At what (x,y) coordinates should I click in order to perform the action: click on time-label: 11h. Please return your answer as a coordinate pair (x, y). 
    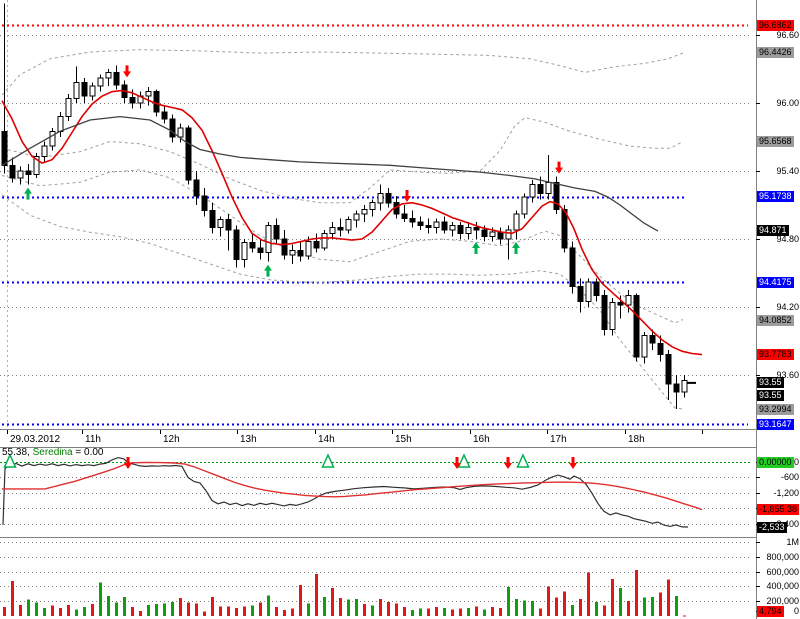
    Looking at the image, I should click on (93, 439).